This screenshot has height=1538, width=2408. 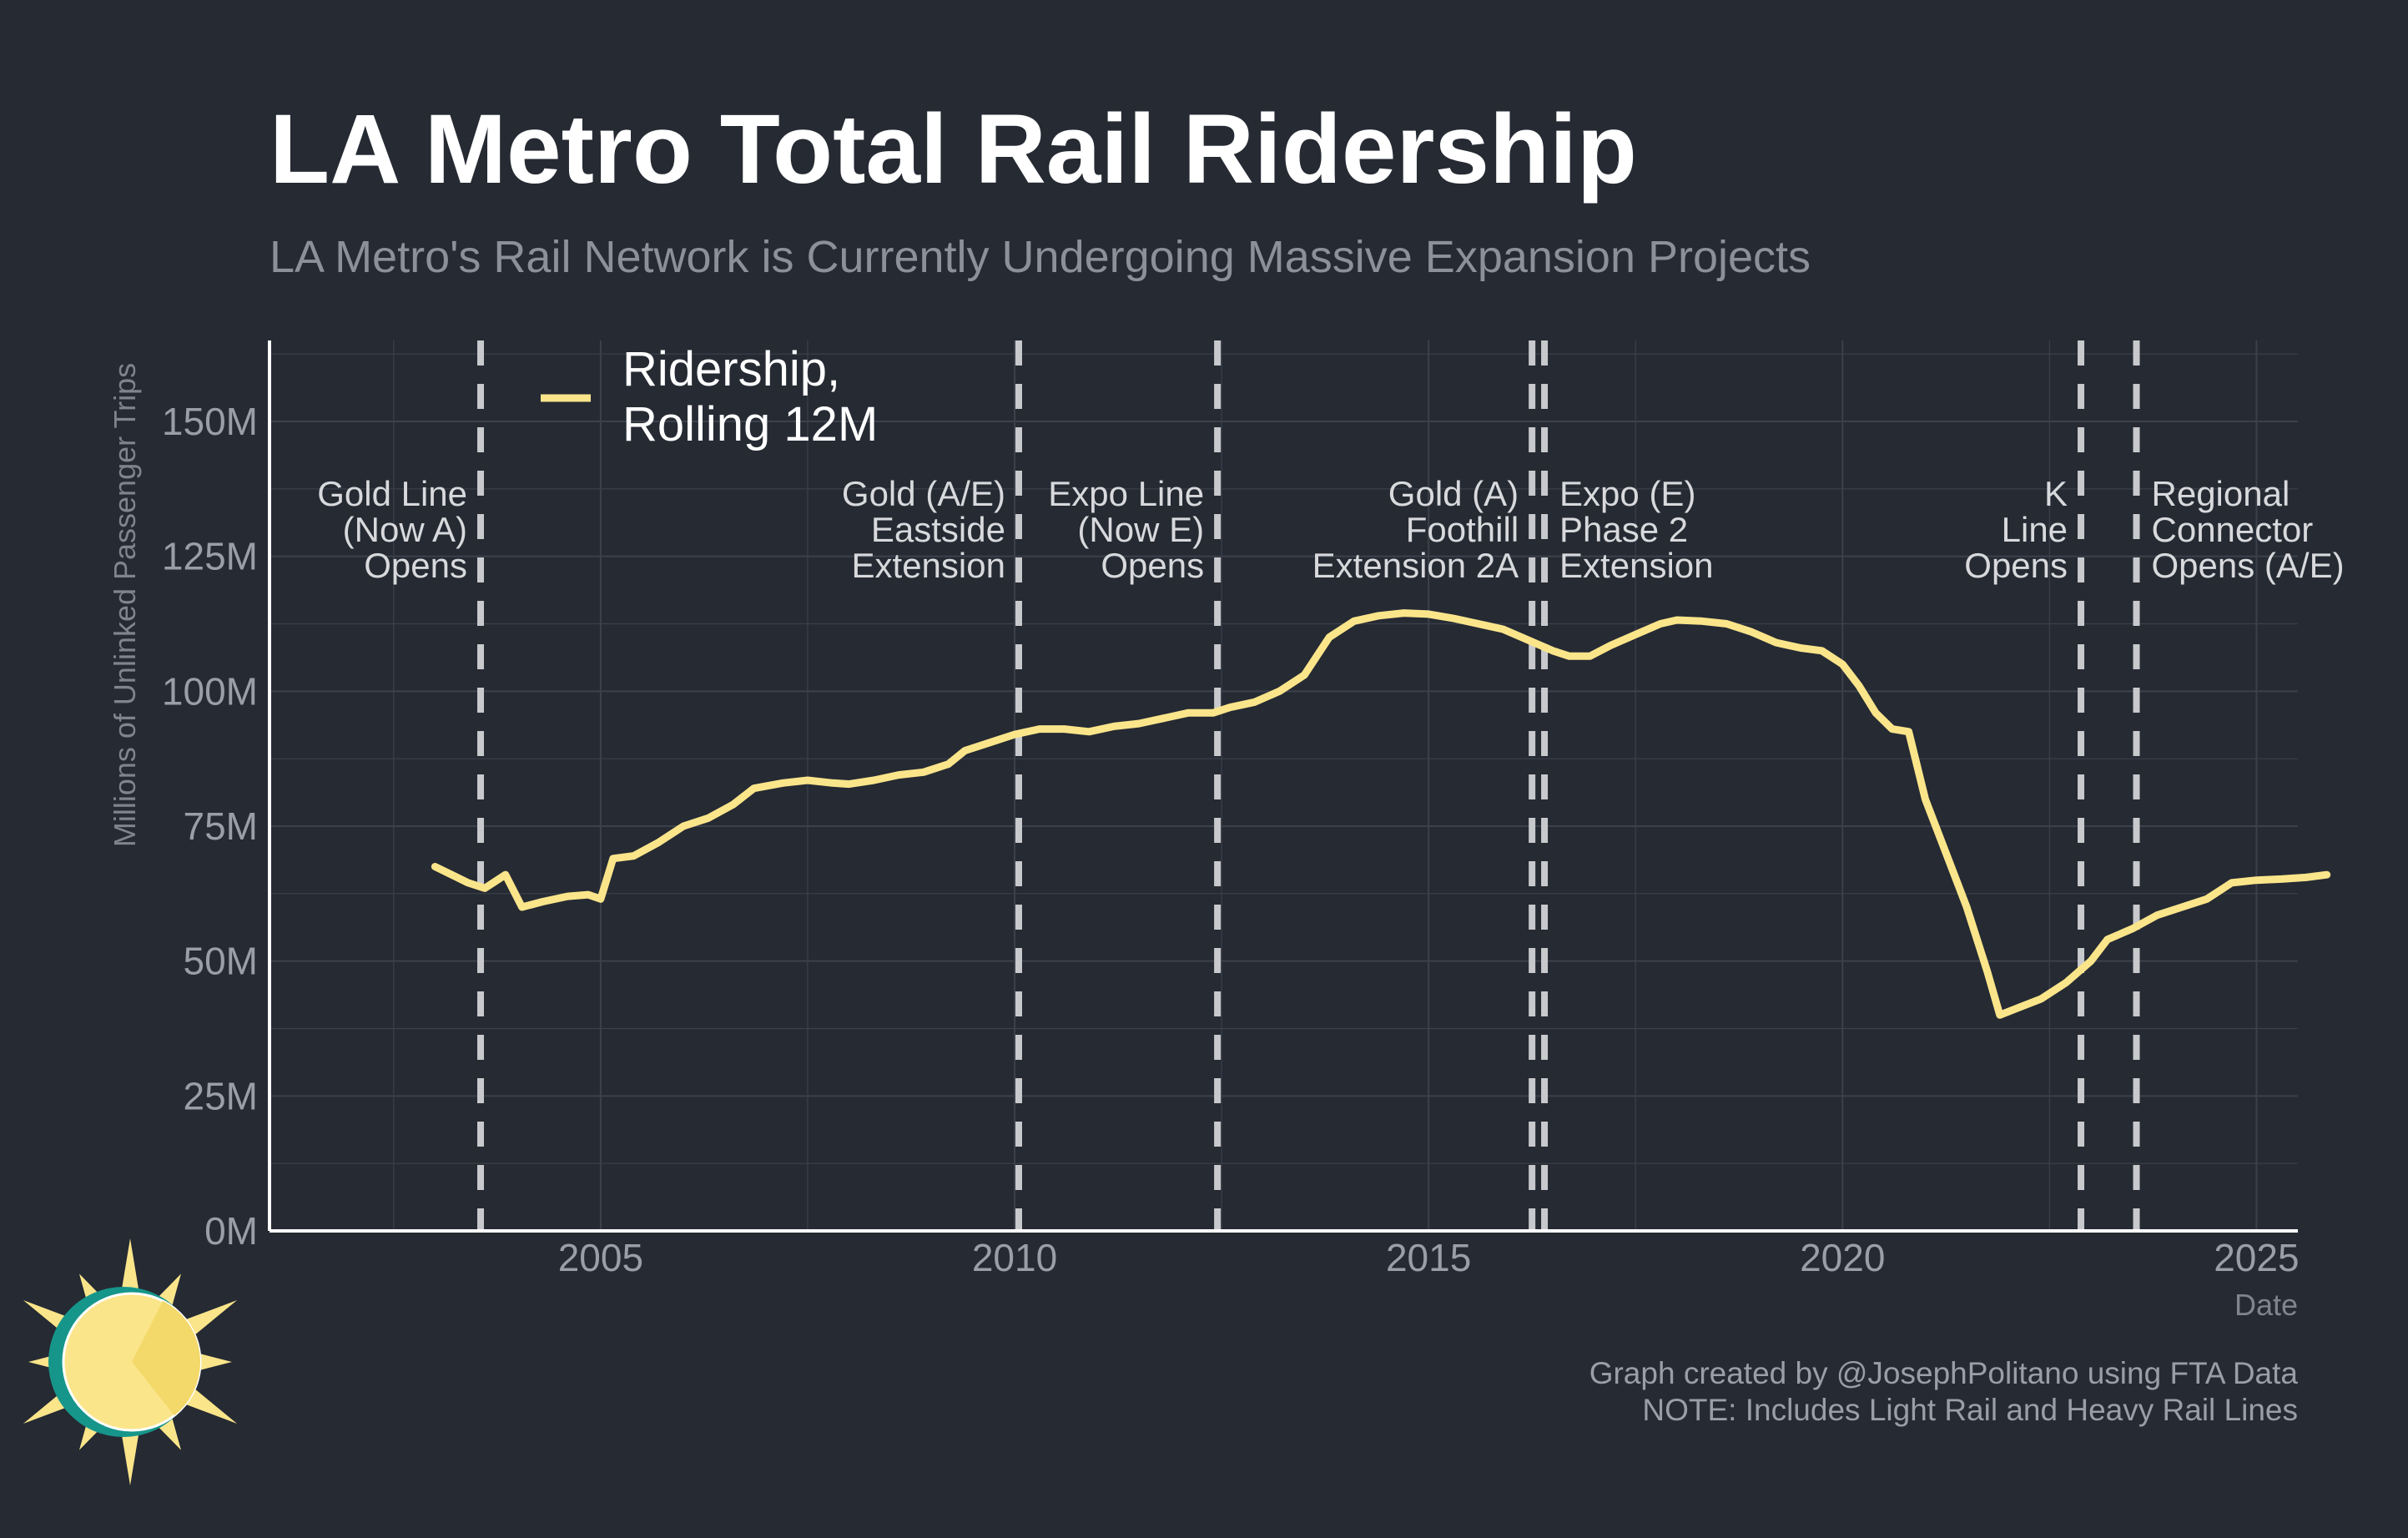 I want to click on x-tick-label: 2015, so click(x=1428, y=1257).